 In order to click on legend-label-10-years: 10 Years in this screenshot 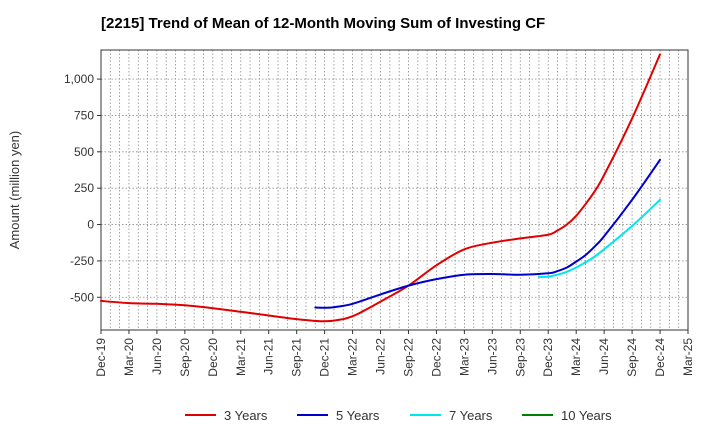, I will do `click(586, 415)`.